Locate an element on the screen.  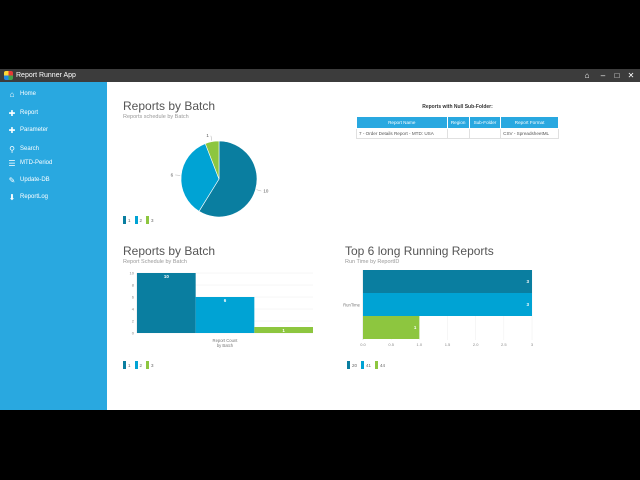
column-header: Sub-Folder is located at coordinates (485, 122).